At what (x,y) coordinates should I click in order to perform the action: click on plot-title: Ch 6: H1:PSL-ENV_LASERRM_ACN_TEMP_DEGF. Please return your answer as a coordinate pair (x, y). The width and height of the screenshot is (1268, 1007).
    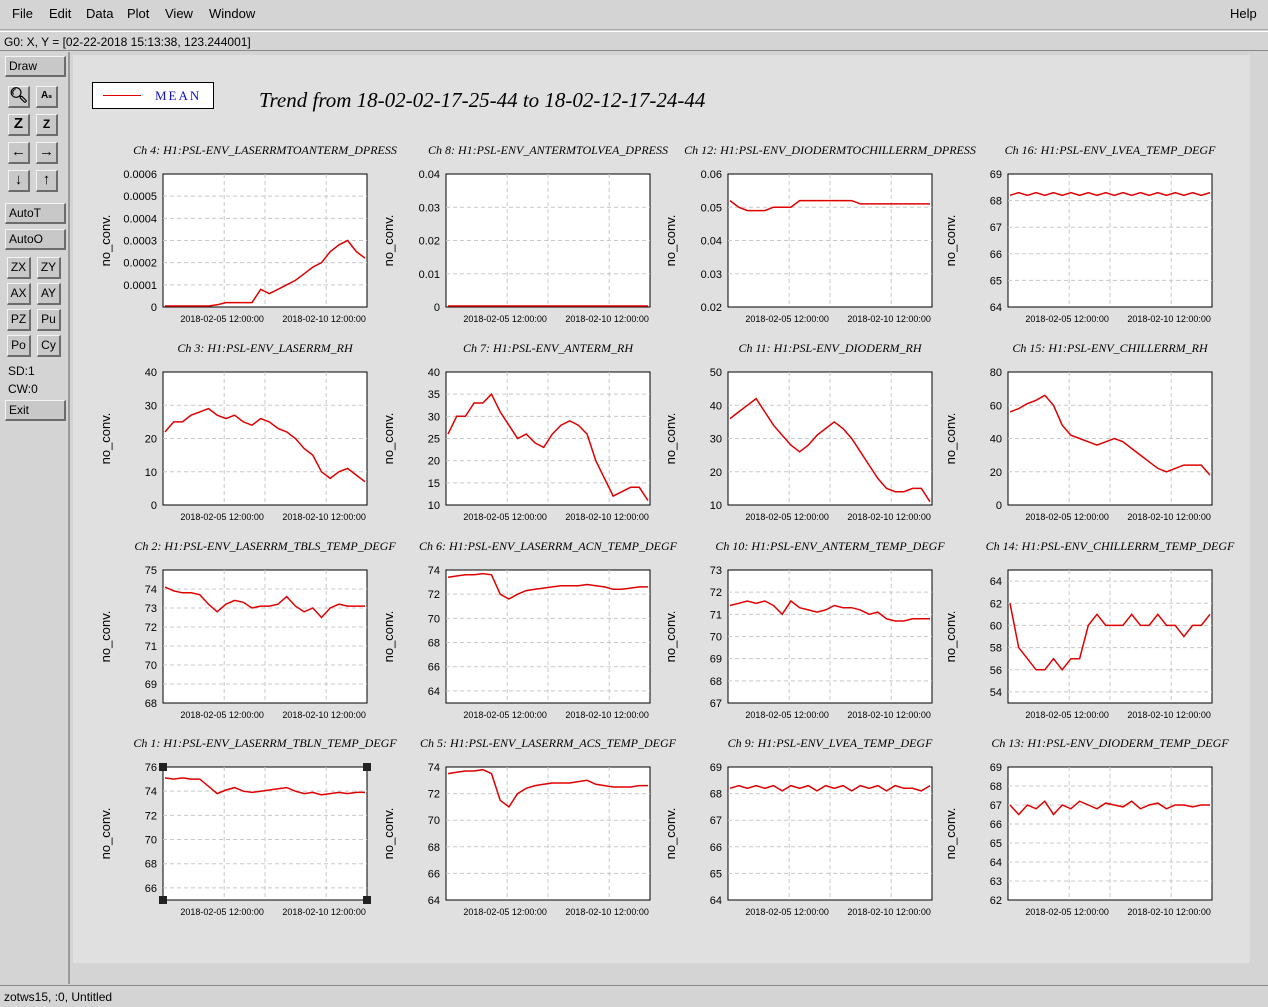
    Looking at the image, I should click on (548, 546).